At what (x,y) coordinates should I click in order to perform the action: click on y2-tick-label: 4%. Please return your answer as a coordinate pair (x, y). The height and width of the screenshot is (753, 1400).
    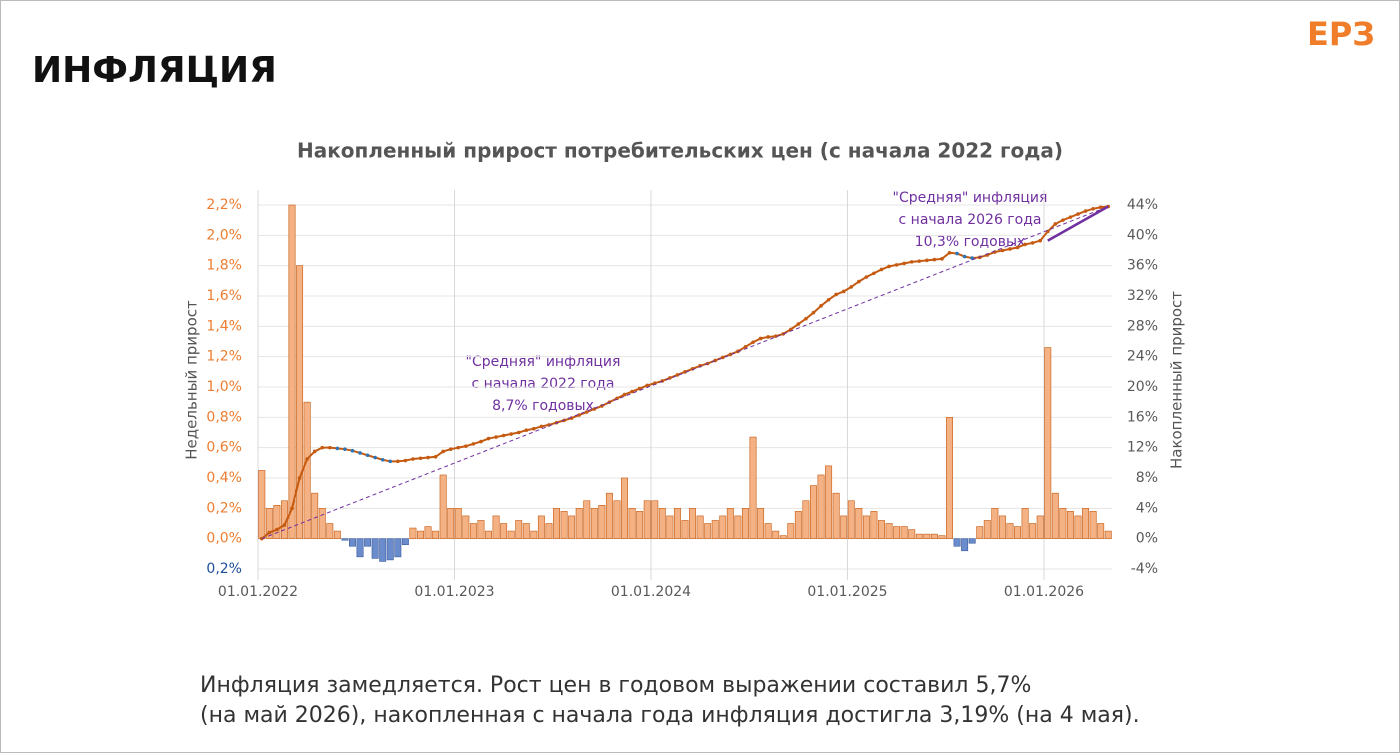
    Looking at the image, I should click on (1147, 508).